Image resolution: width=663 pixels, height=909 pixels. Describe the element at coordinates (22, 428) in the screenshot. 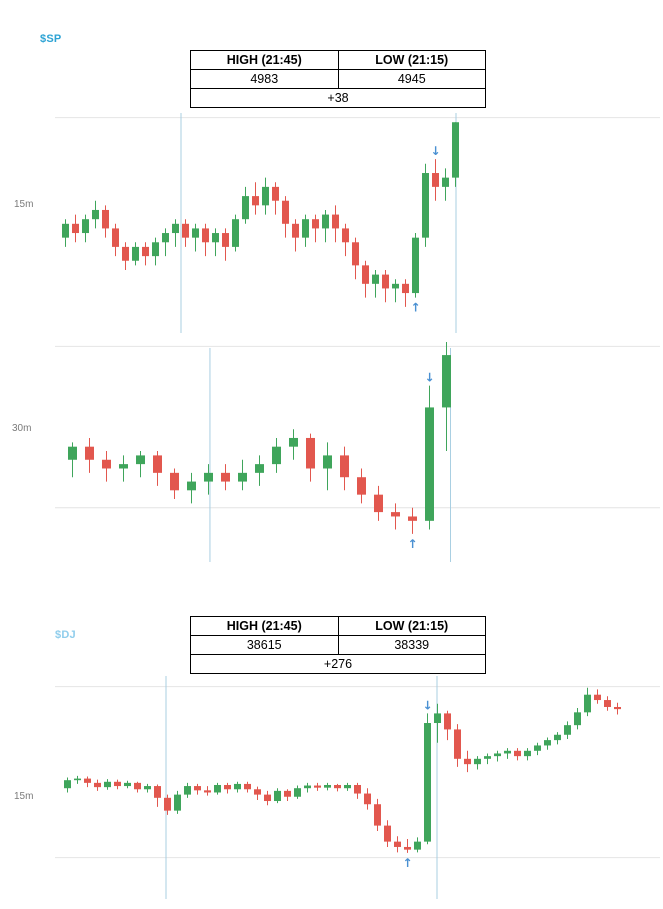

I see `sp-30m-label: 30m` at that location.